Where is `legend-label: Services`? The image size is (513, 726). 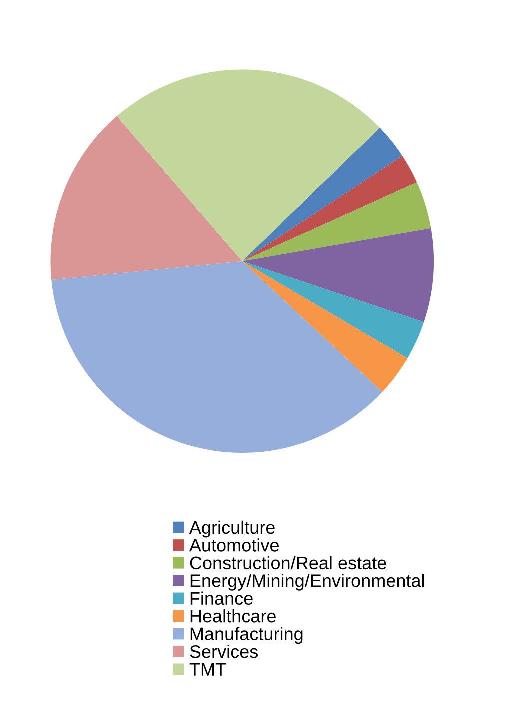 legend-label: Services is located at coordinates (224, 651).